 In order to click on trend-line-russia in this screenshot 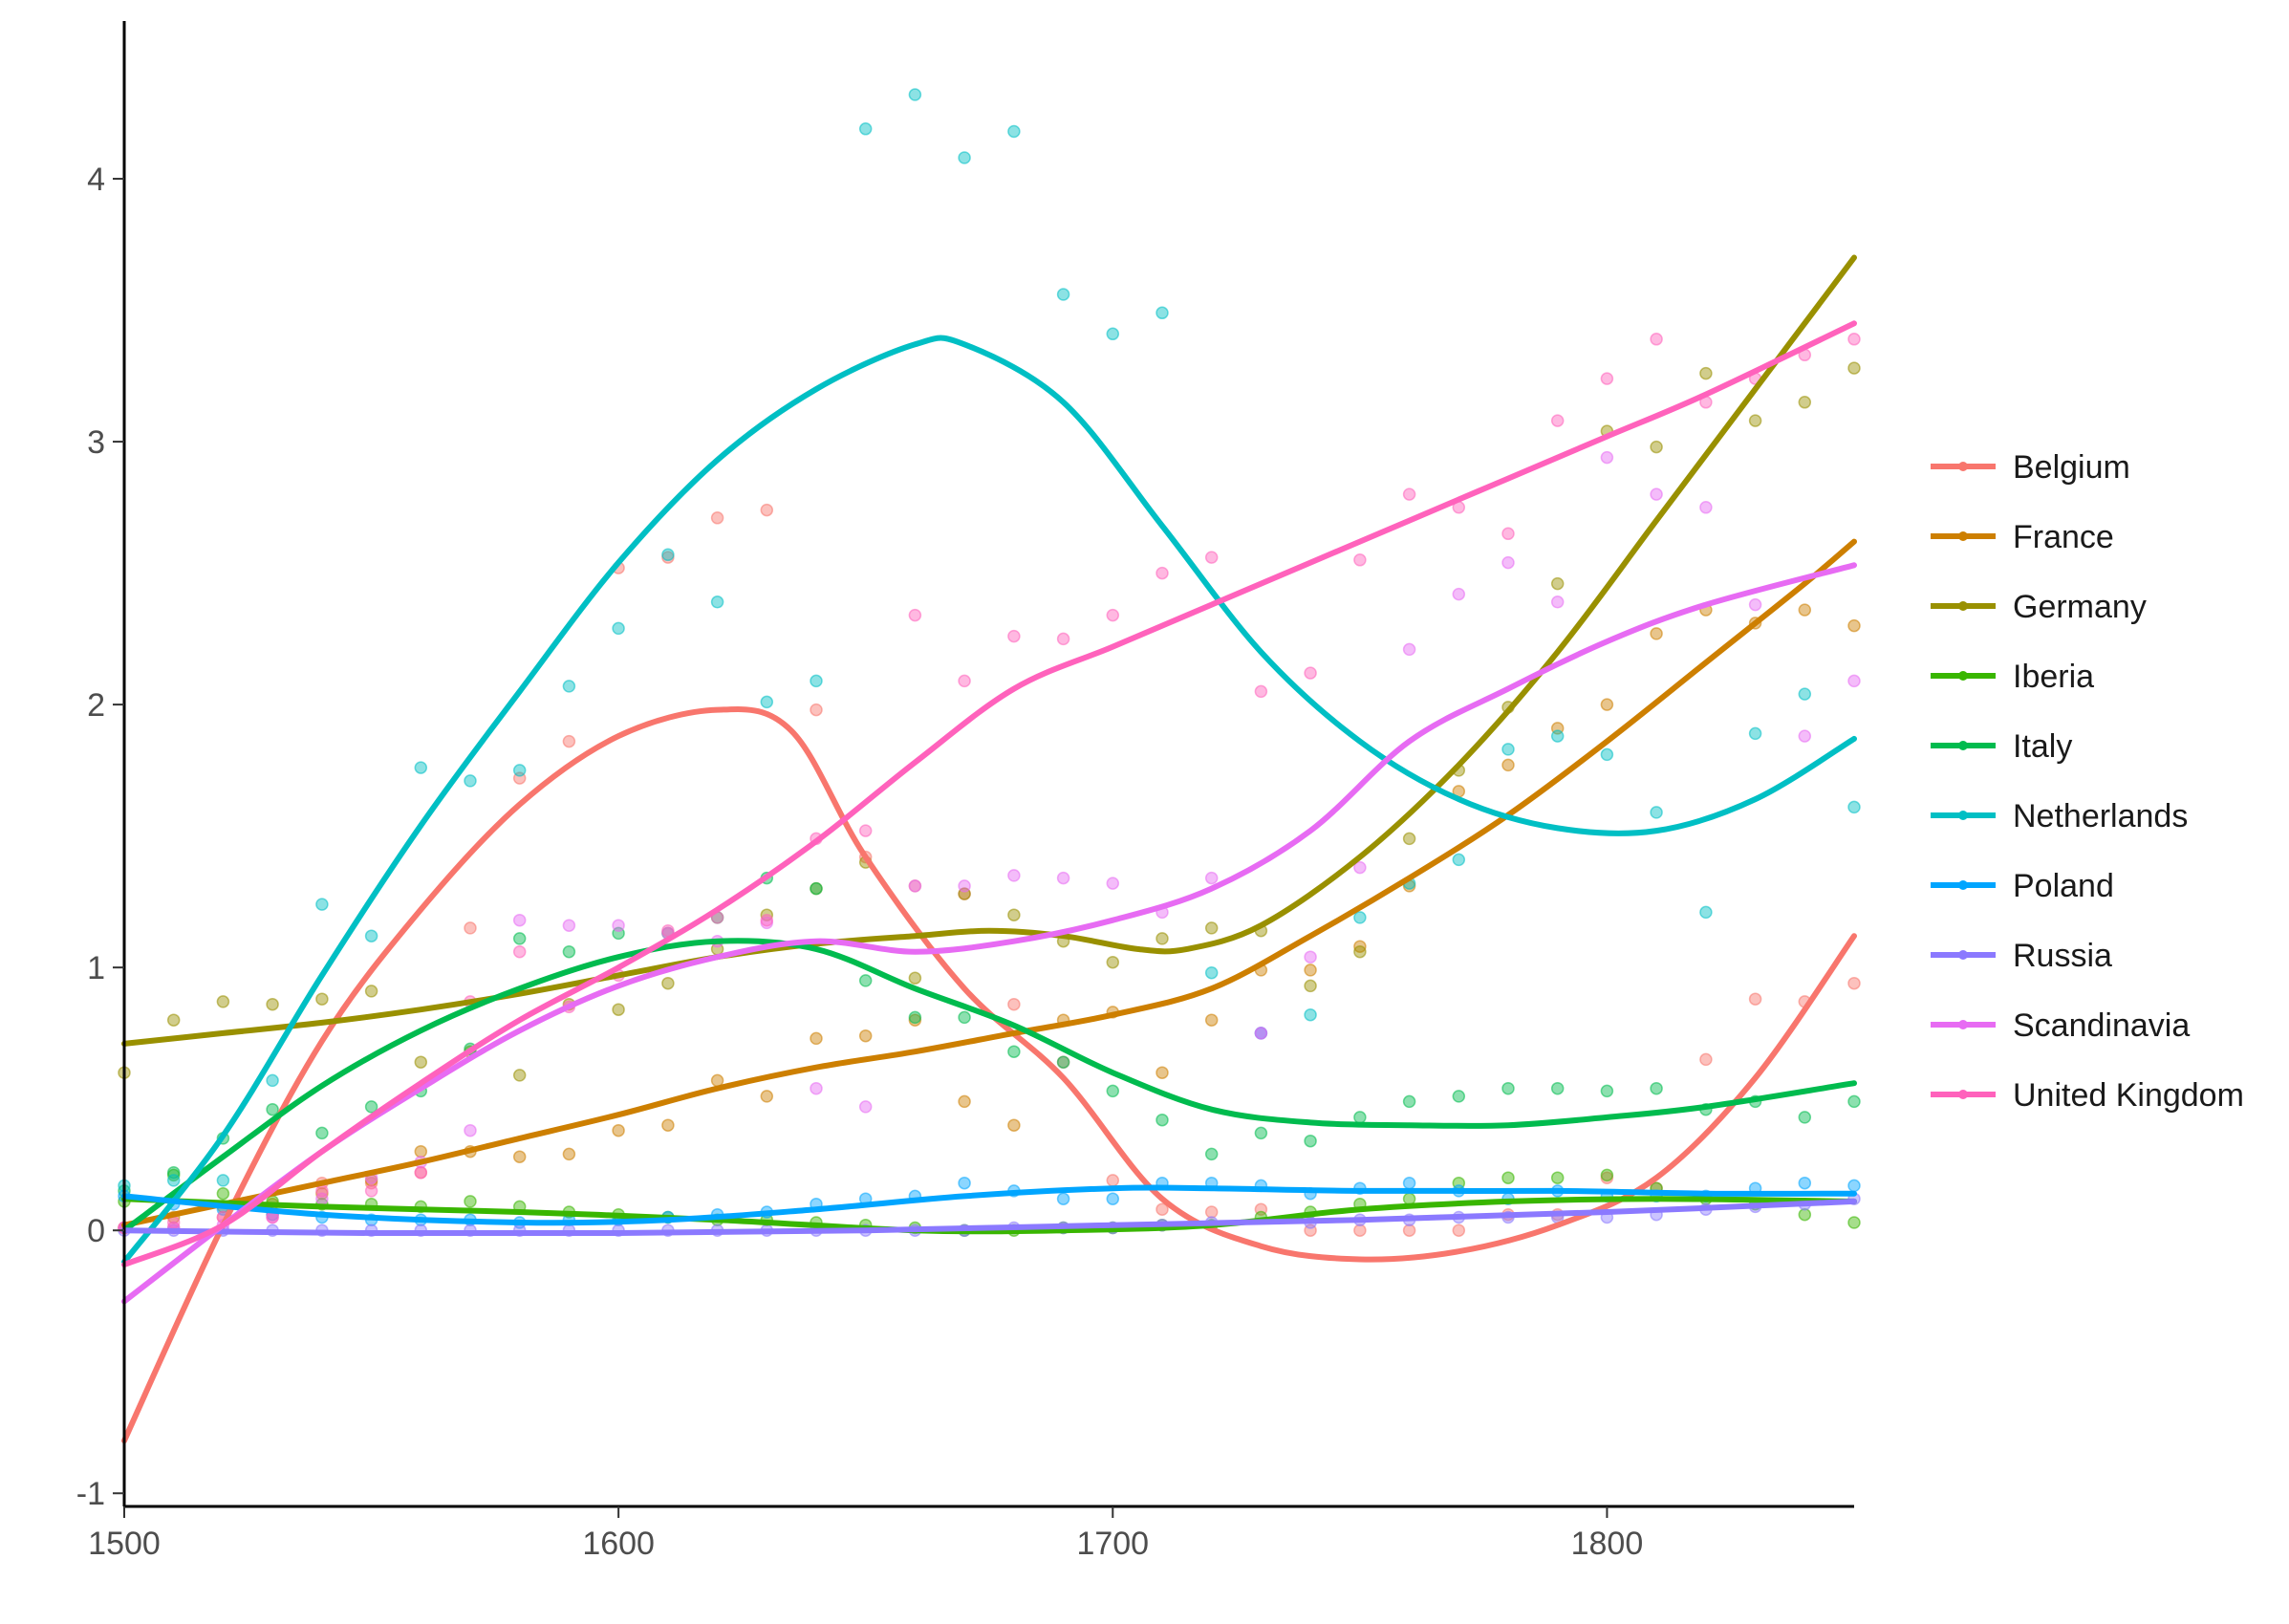, I will do `click(989, 1218)`.